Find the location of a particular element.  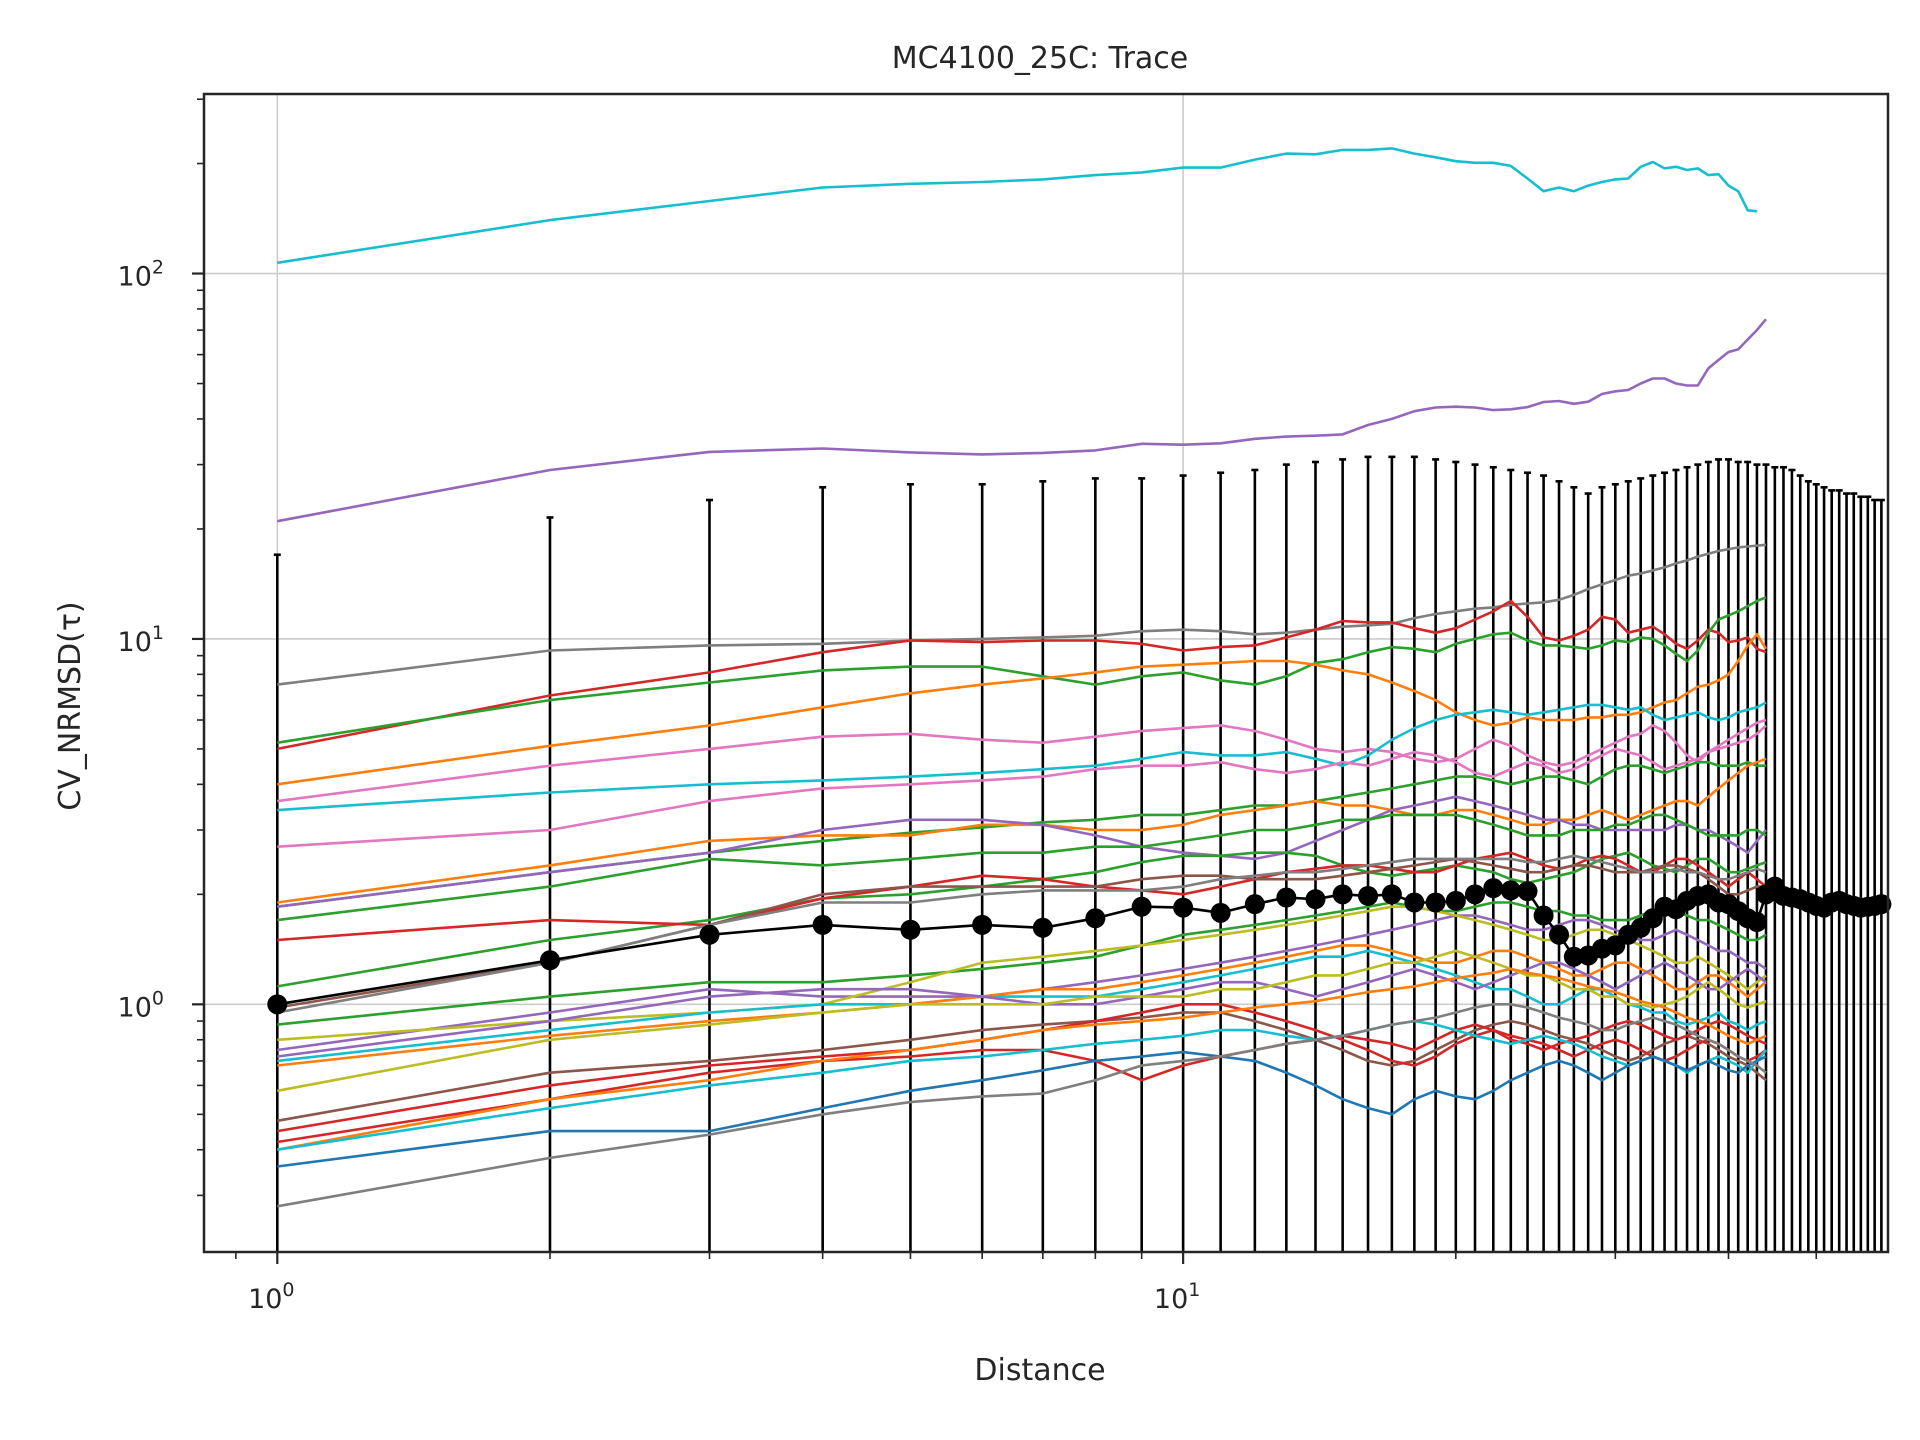

x-axis-label: Distance is located at coordinates (1039, 1370).